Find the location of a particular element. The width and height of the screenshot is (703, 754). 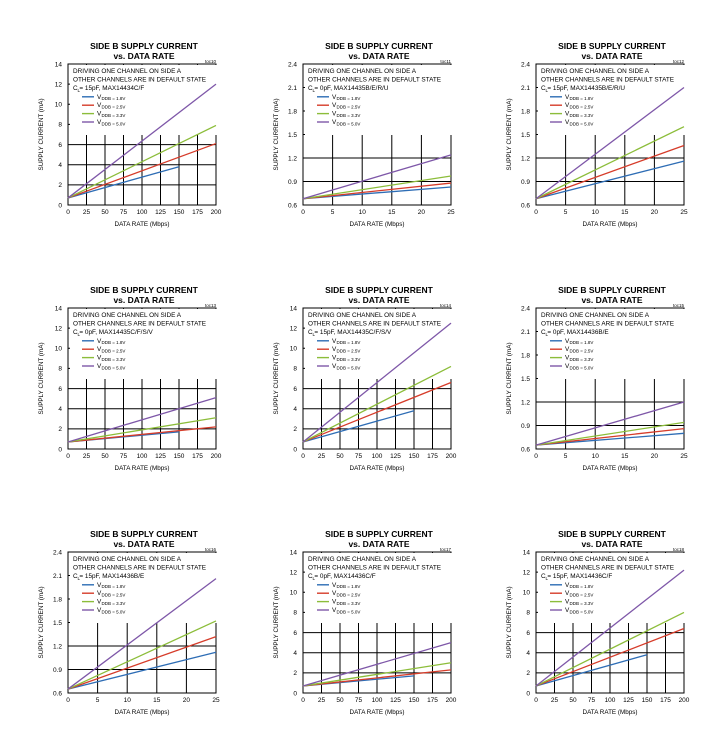

annotation-line: C = 15pF, MAX14436B/E is located at coordinates (108, 576).